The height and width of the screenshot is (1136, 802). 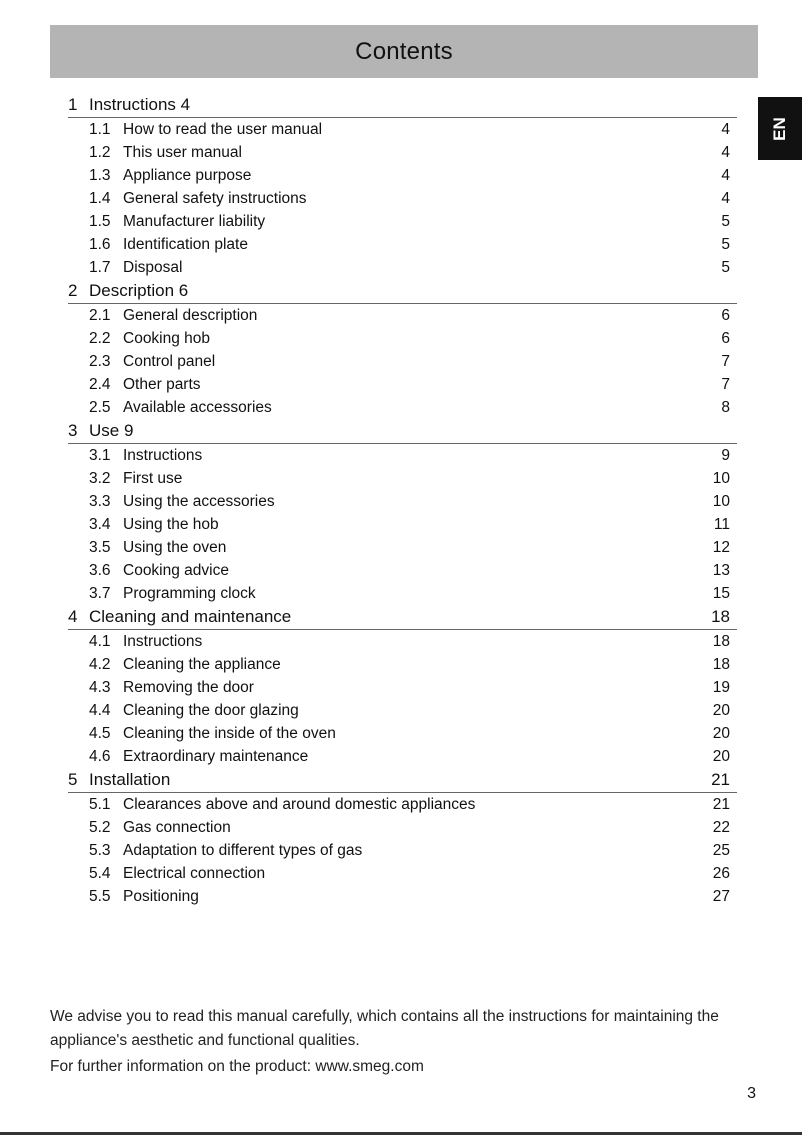 I want to click on toc-entry: 3.5 Using the oven 12, so click(x=402, y=547).